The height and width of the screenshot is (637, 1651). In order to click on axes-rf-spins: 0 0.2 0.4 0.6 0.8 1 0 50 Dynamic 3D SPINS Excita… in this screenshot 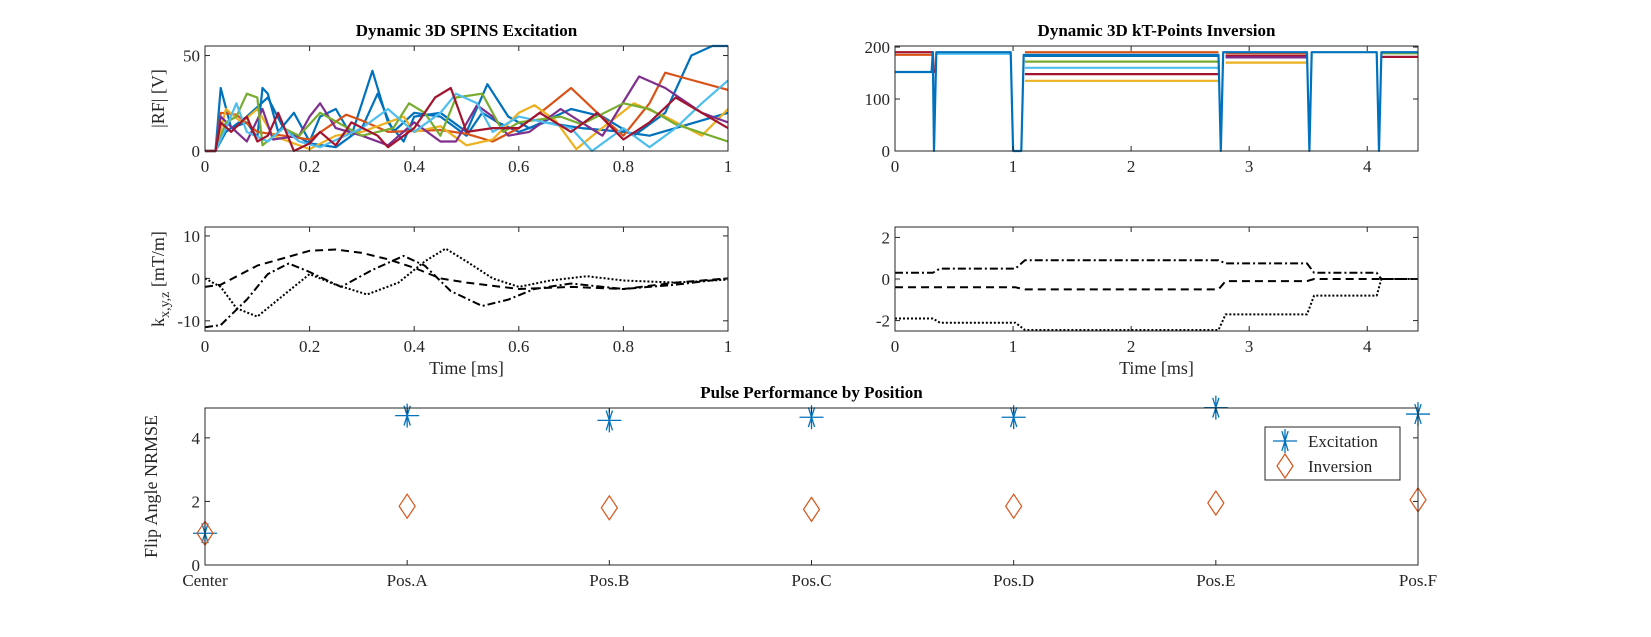, I will do `click(440, 98)`.